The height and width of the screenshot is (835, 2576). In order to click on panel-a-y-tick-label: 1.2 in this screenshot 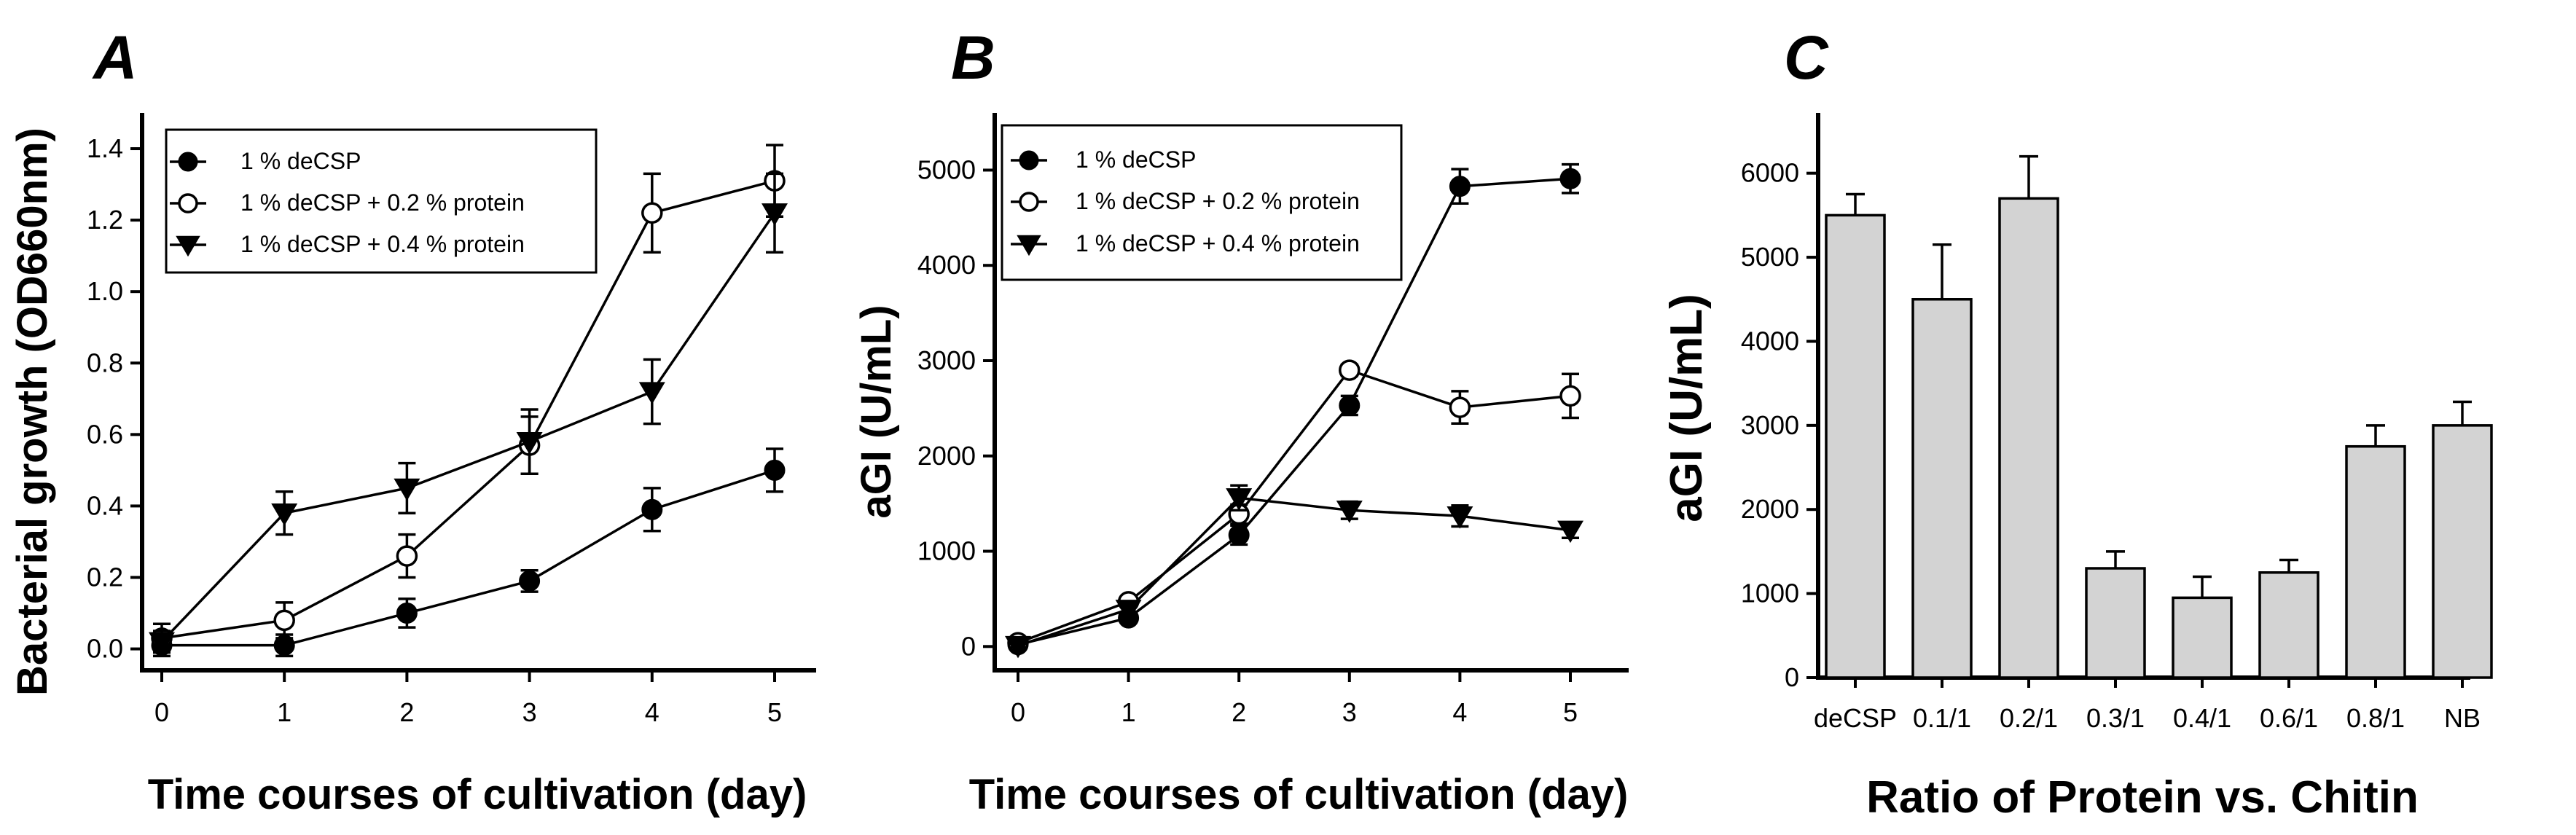, I will do `click(105, 220)`.